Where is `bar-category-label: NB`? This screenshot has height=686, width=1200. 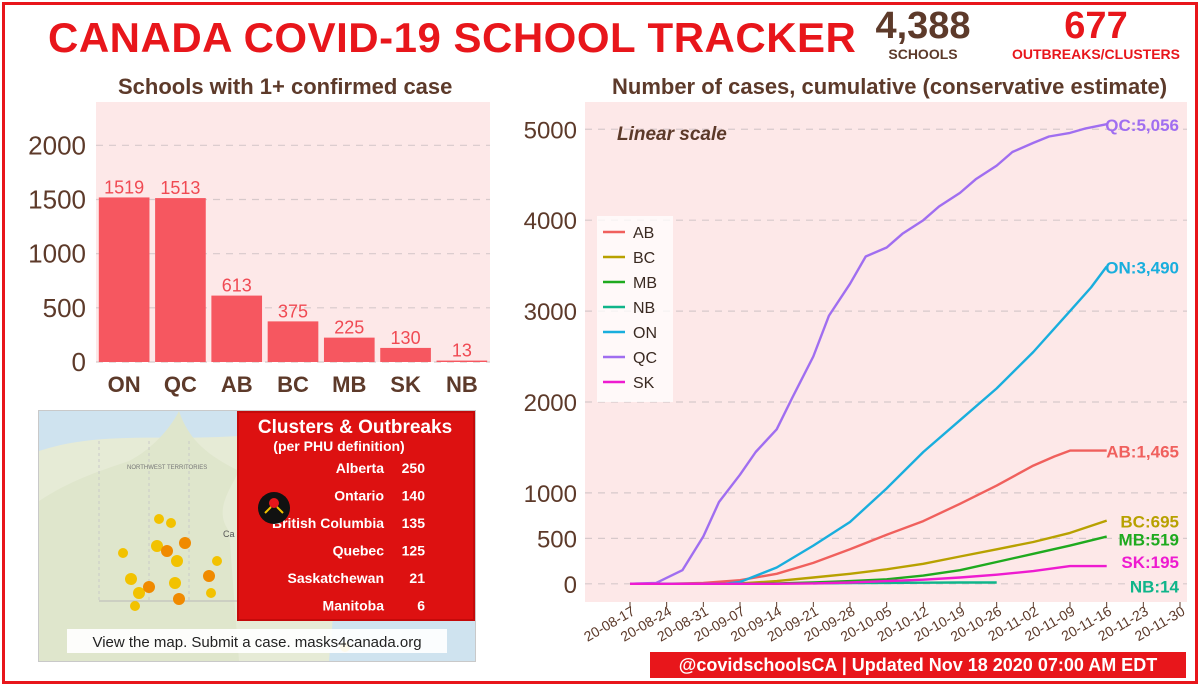 bar-category-label: NB is located at coordinates (462, 384).